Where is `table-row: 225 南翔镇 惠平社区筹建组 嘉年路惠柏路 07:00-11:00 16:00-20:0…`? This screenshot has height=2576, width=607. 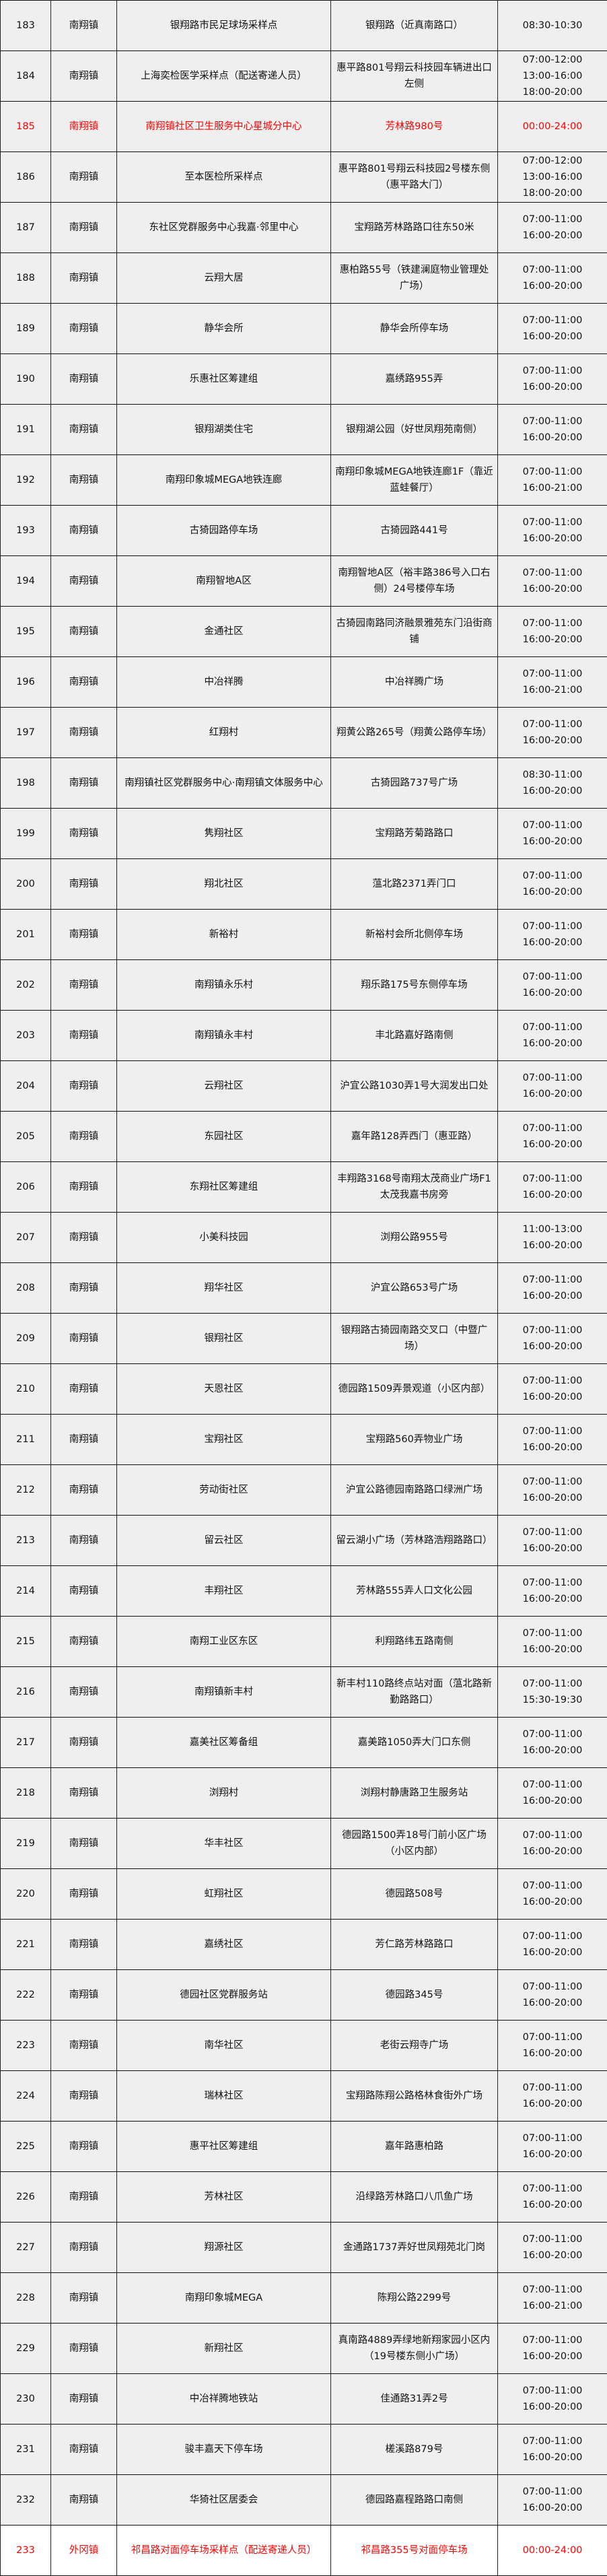
table-row: 225 南翔镇 惠平社区筹建组 嘉年路惠柏路 07:00-11:00 16:00-20:0… is located at coordinates (303, 2146).